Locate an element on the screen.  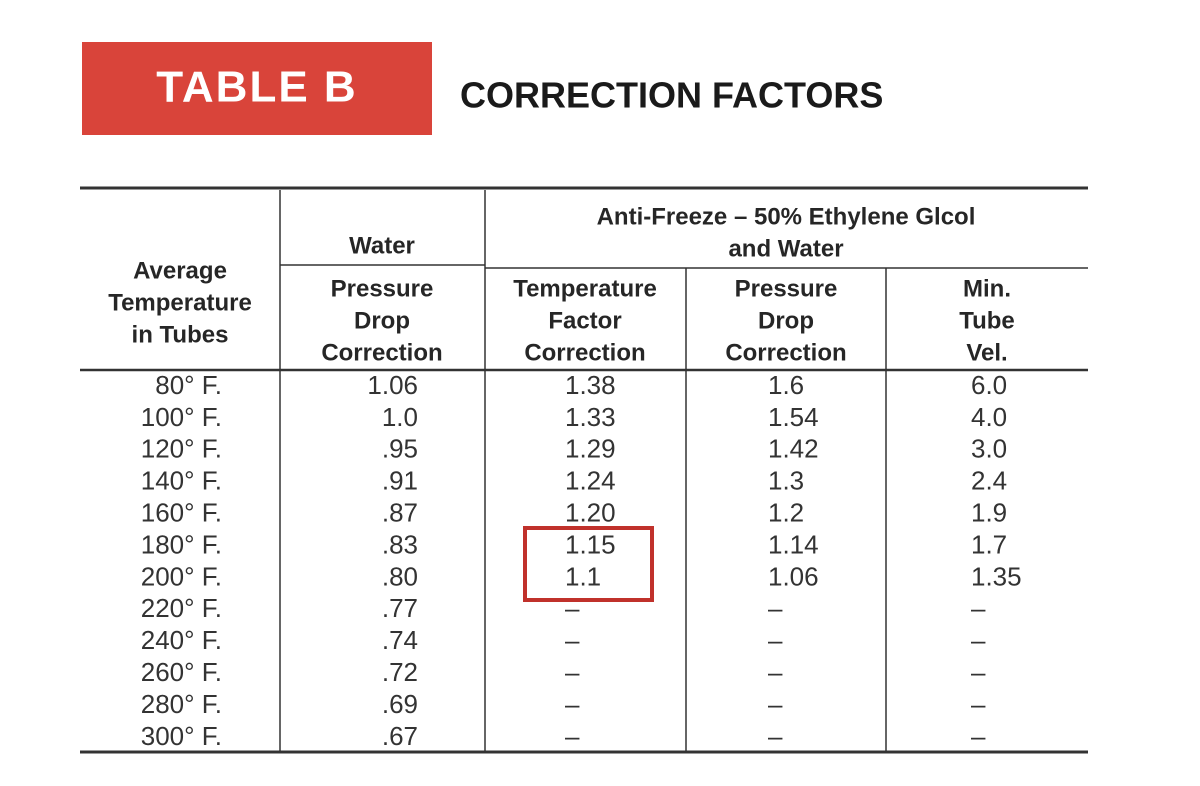
table-cell: 120° F. is located at coordinates (181, 449).